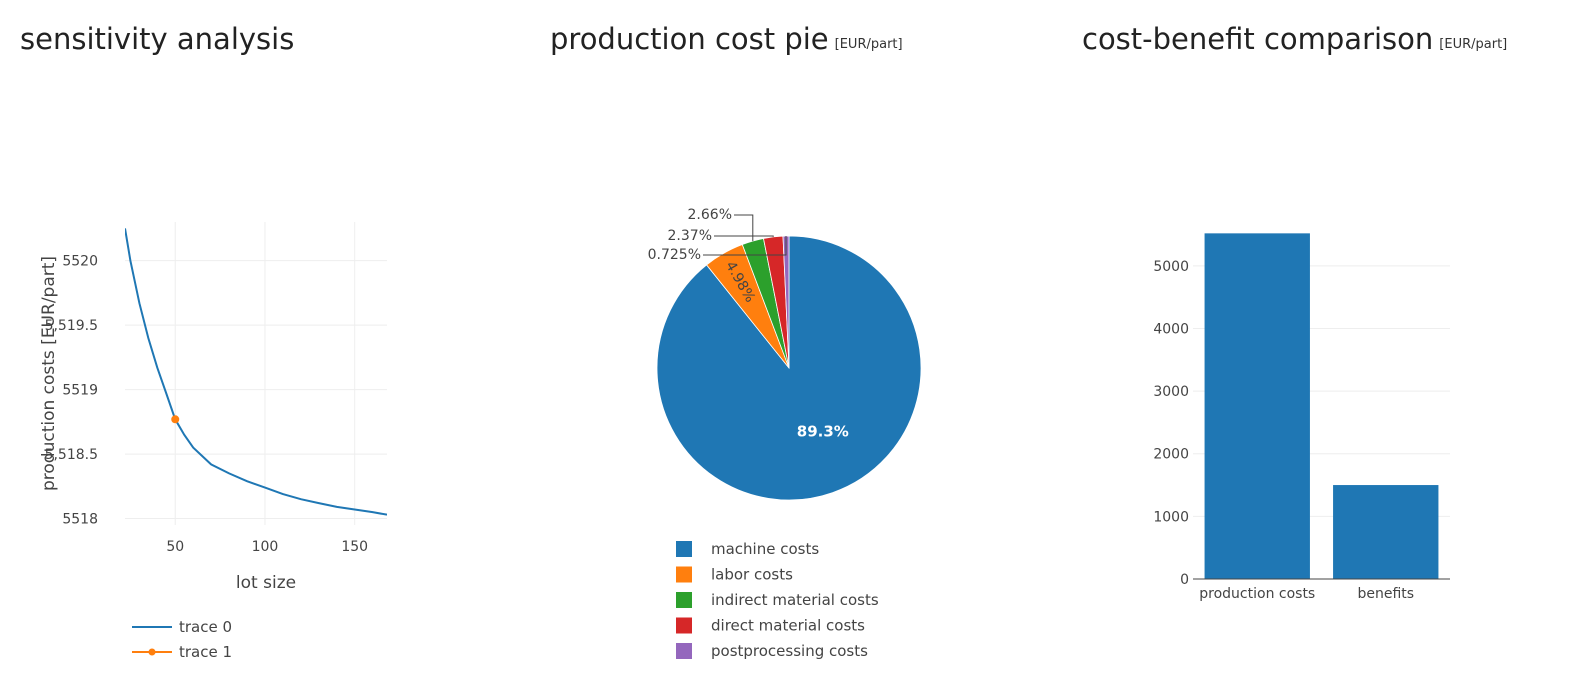  What do you see at coordinates (745, 246) in the screenshot?
I see `pie-leader-postprocessing-costs` at bounding box center [745, 246].